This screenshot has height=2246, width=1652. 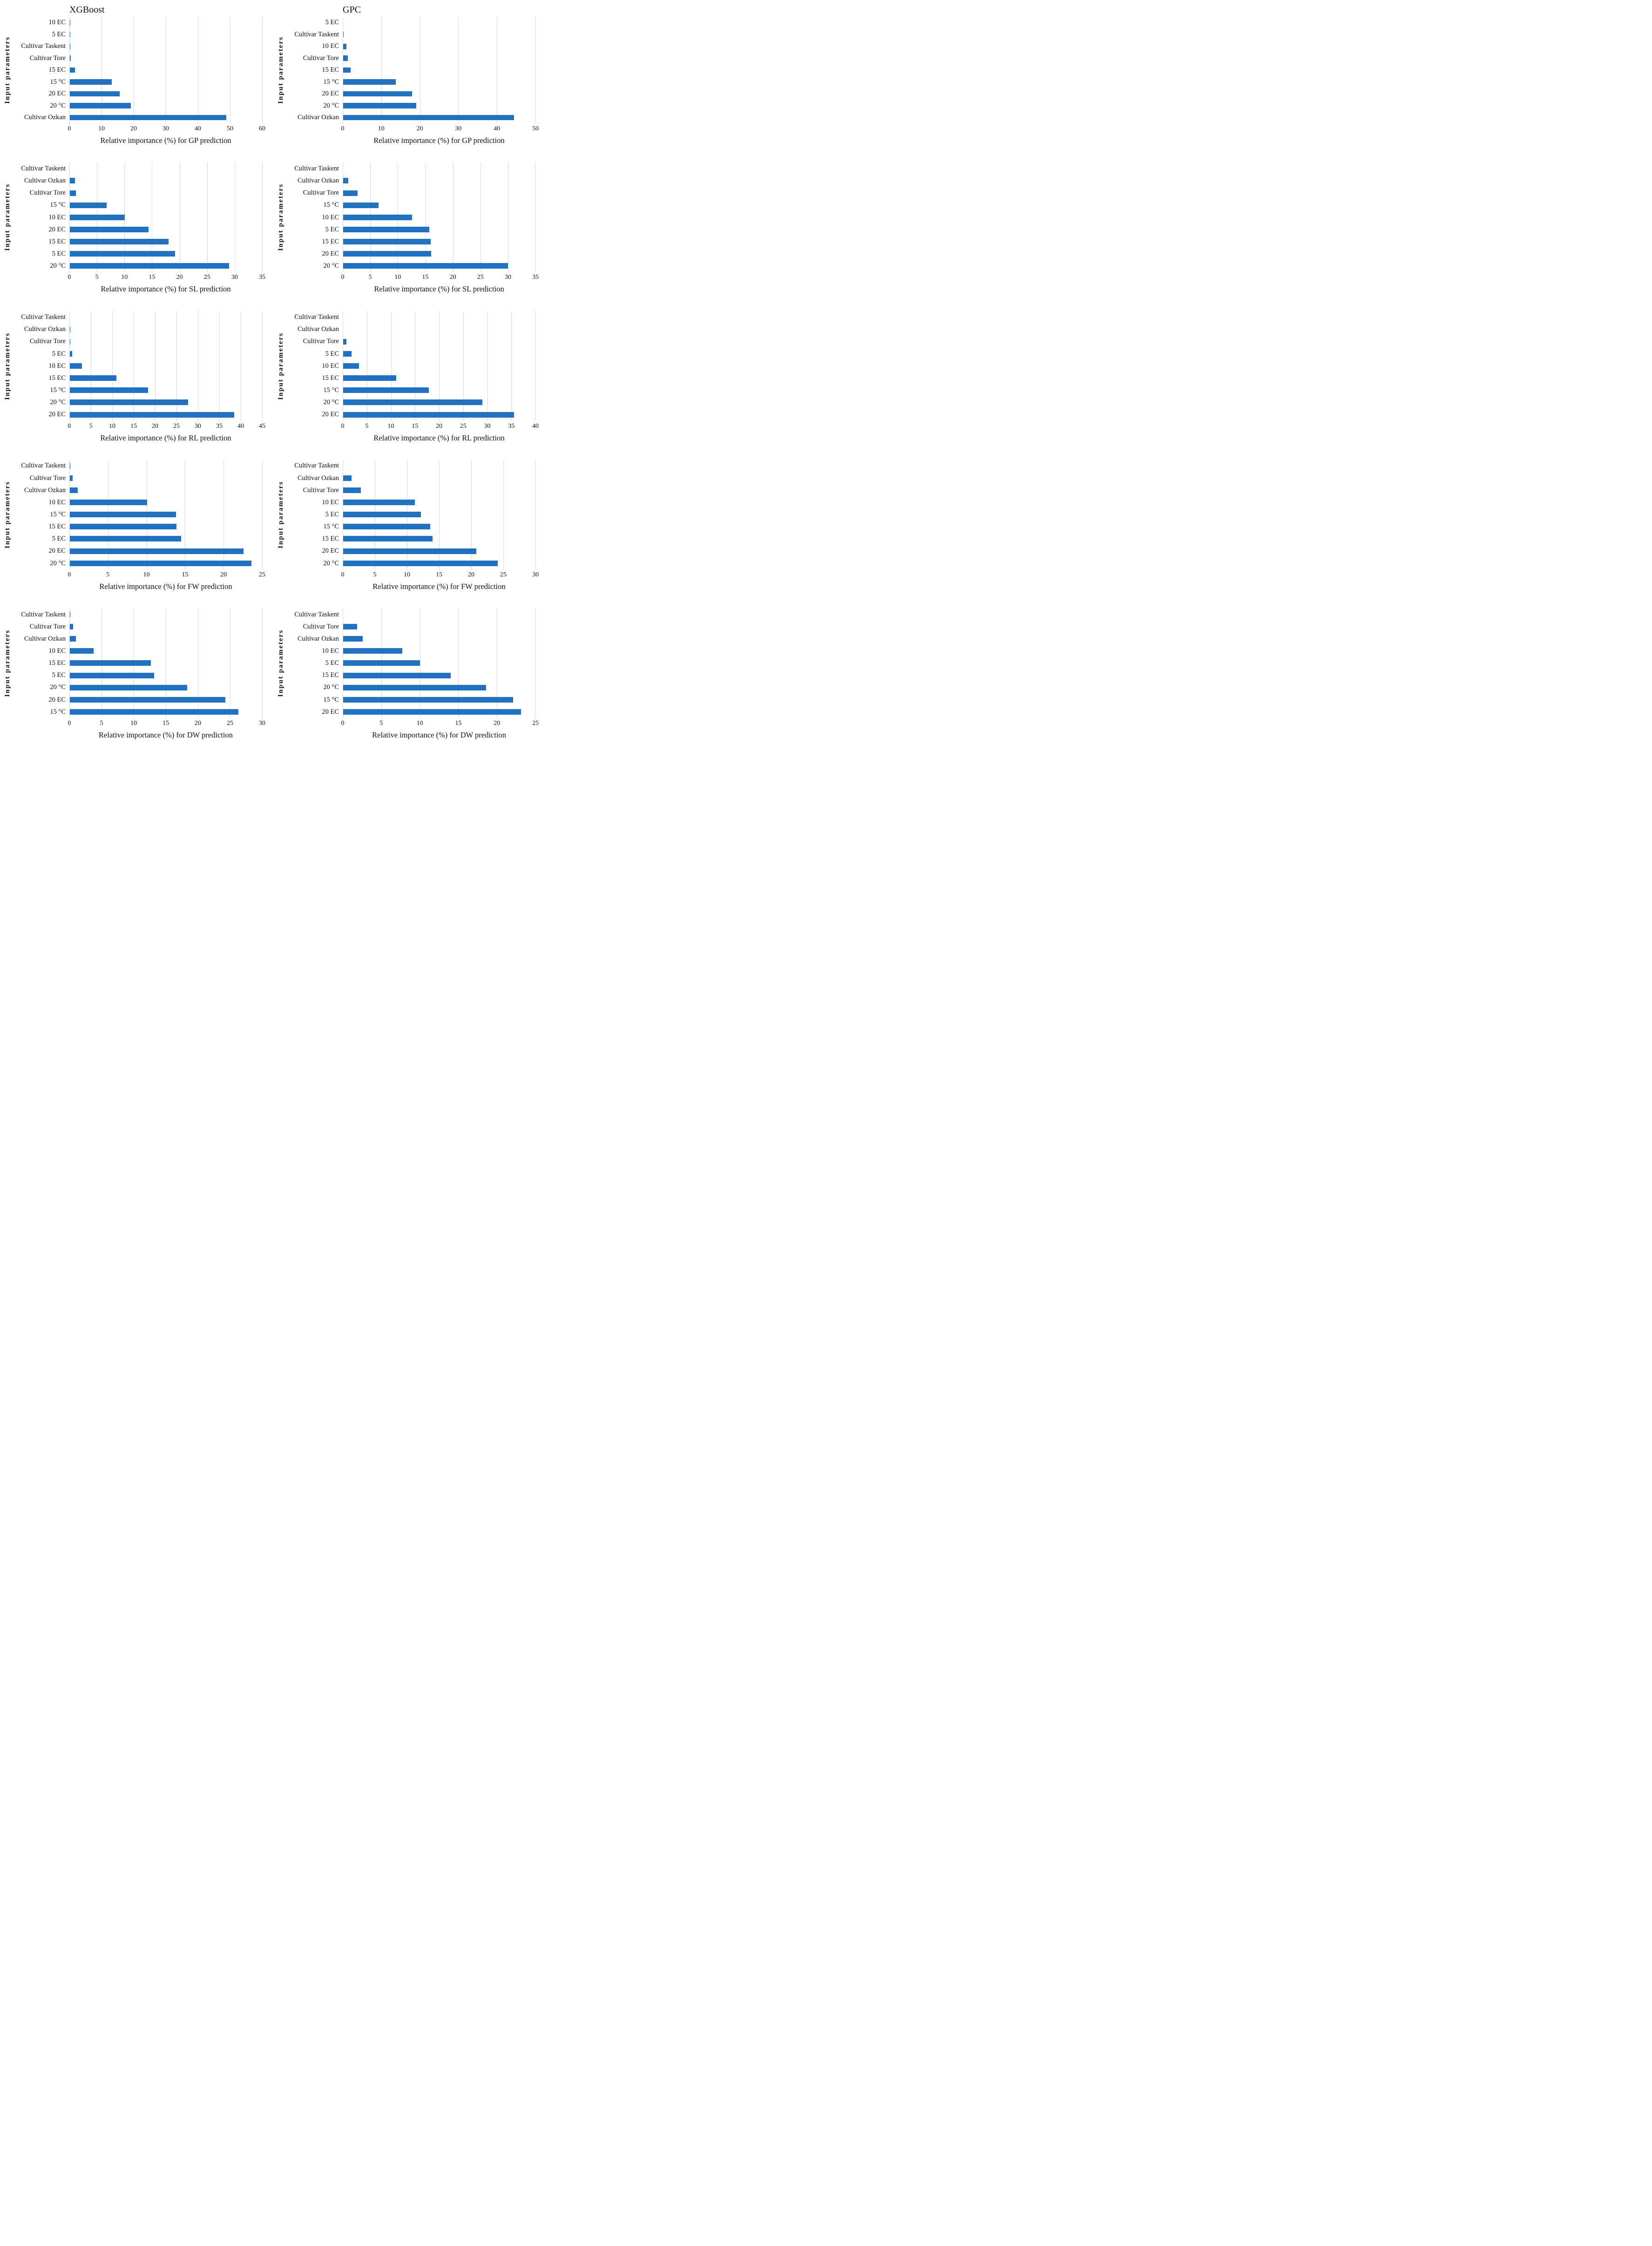 I want to click on y-axis-label: Input parameters, so click(x=280, y=514).